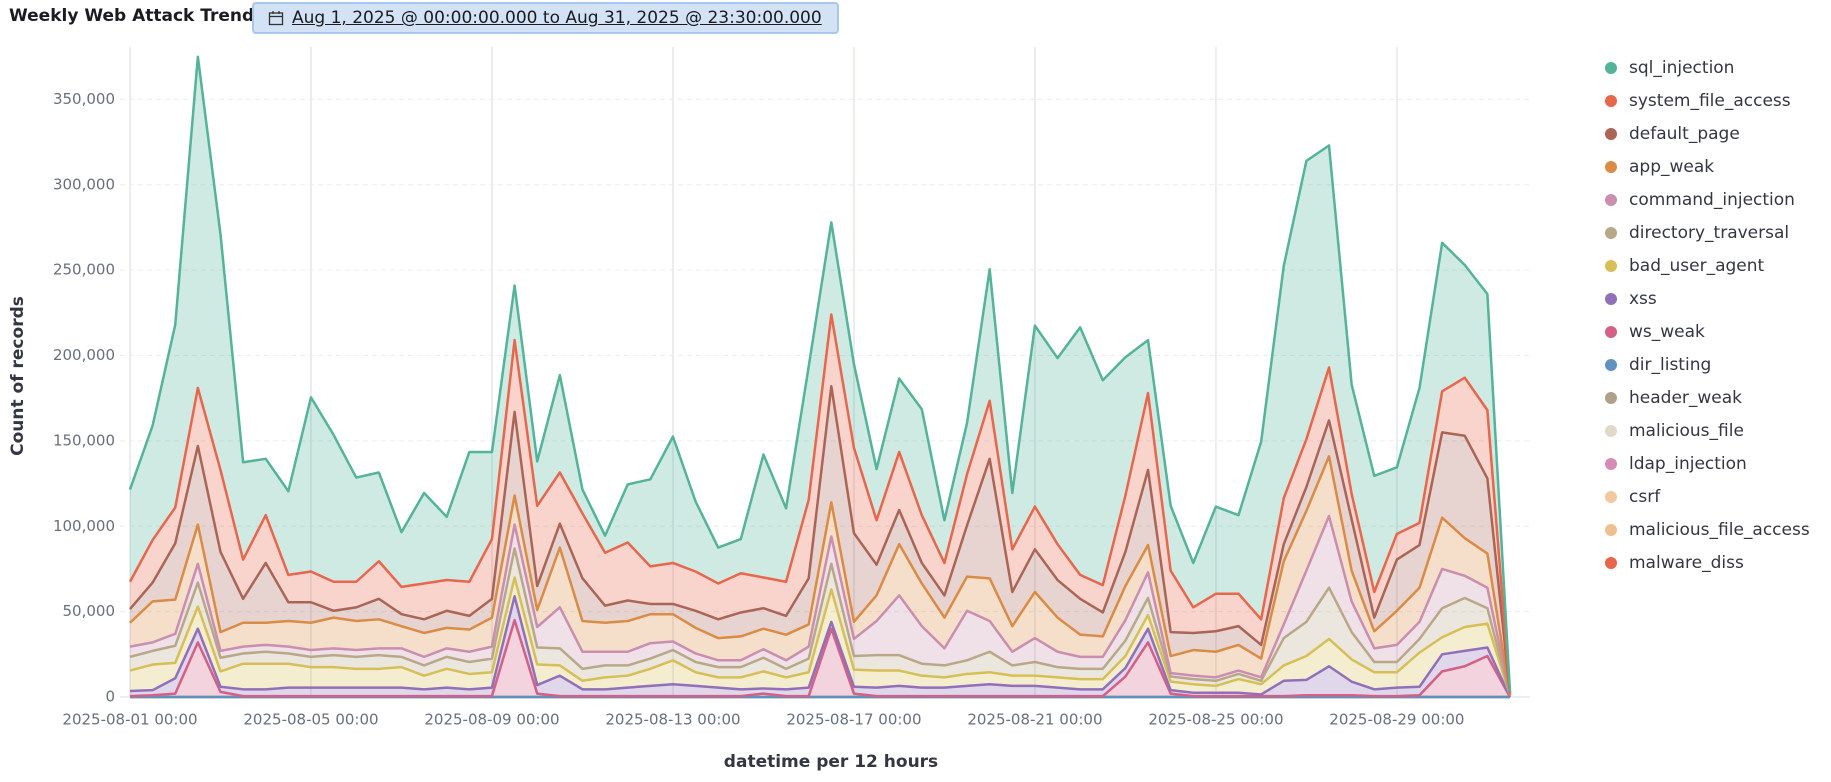 This screenshot has width=1831, height=782. I want to click on legend-label: sql_injection, so click(1681, 68).